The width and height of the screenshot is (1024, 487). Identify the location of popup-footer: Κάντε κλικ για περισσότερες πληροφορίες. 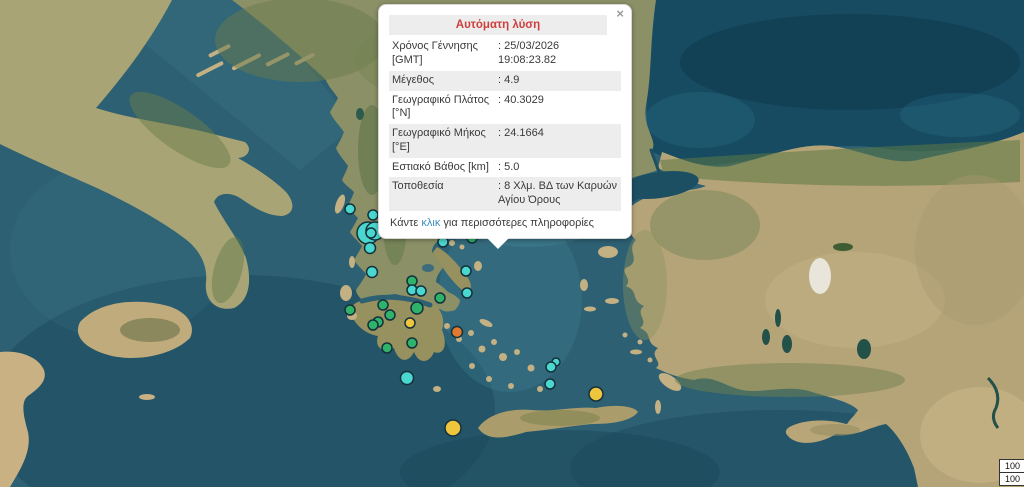
(505, 223).